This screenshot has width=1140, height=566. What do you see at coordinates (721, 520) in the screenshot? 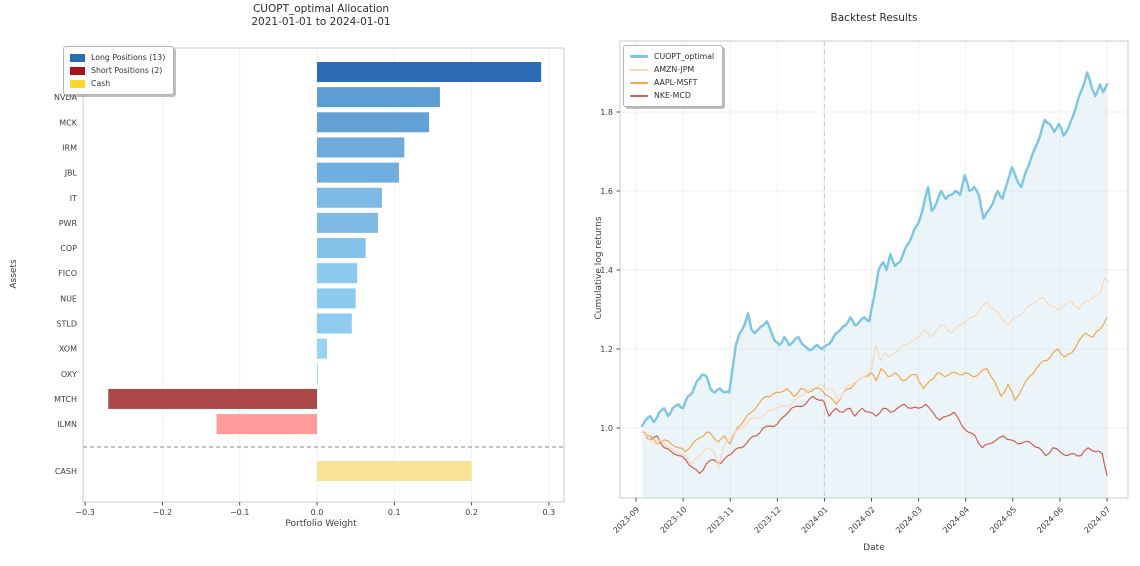
I see `x-tick-label: 2023-11` at bounding box center [721, 520].